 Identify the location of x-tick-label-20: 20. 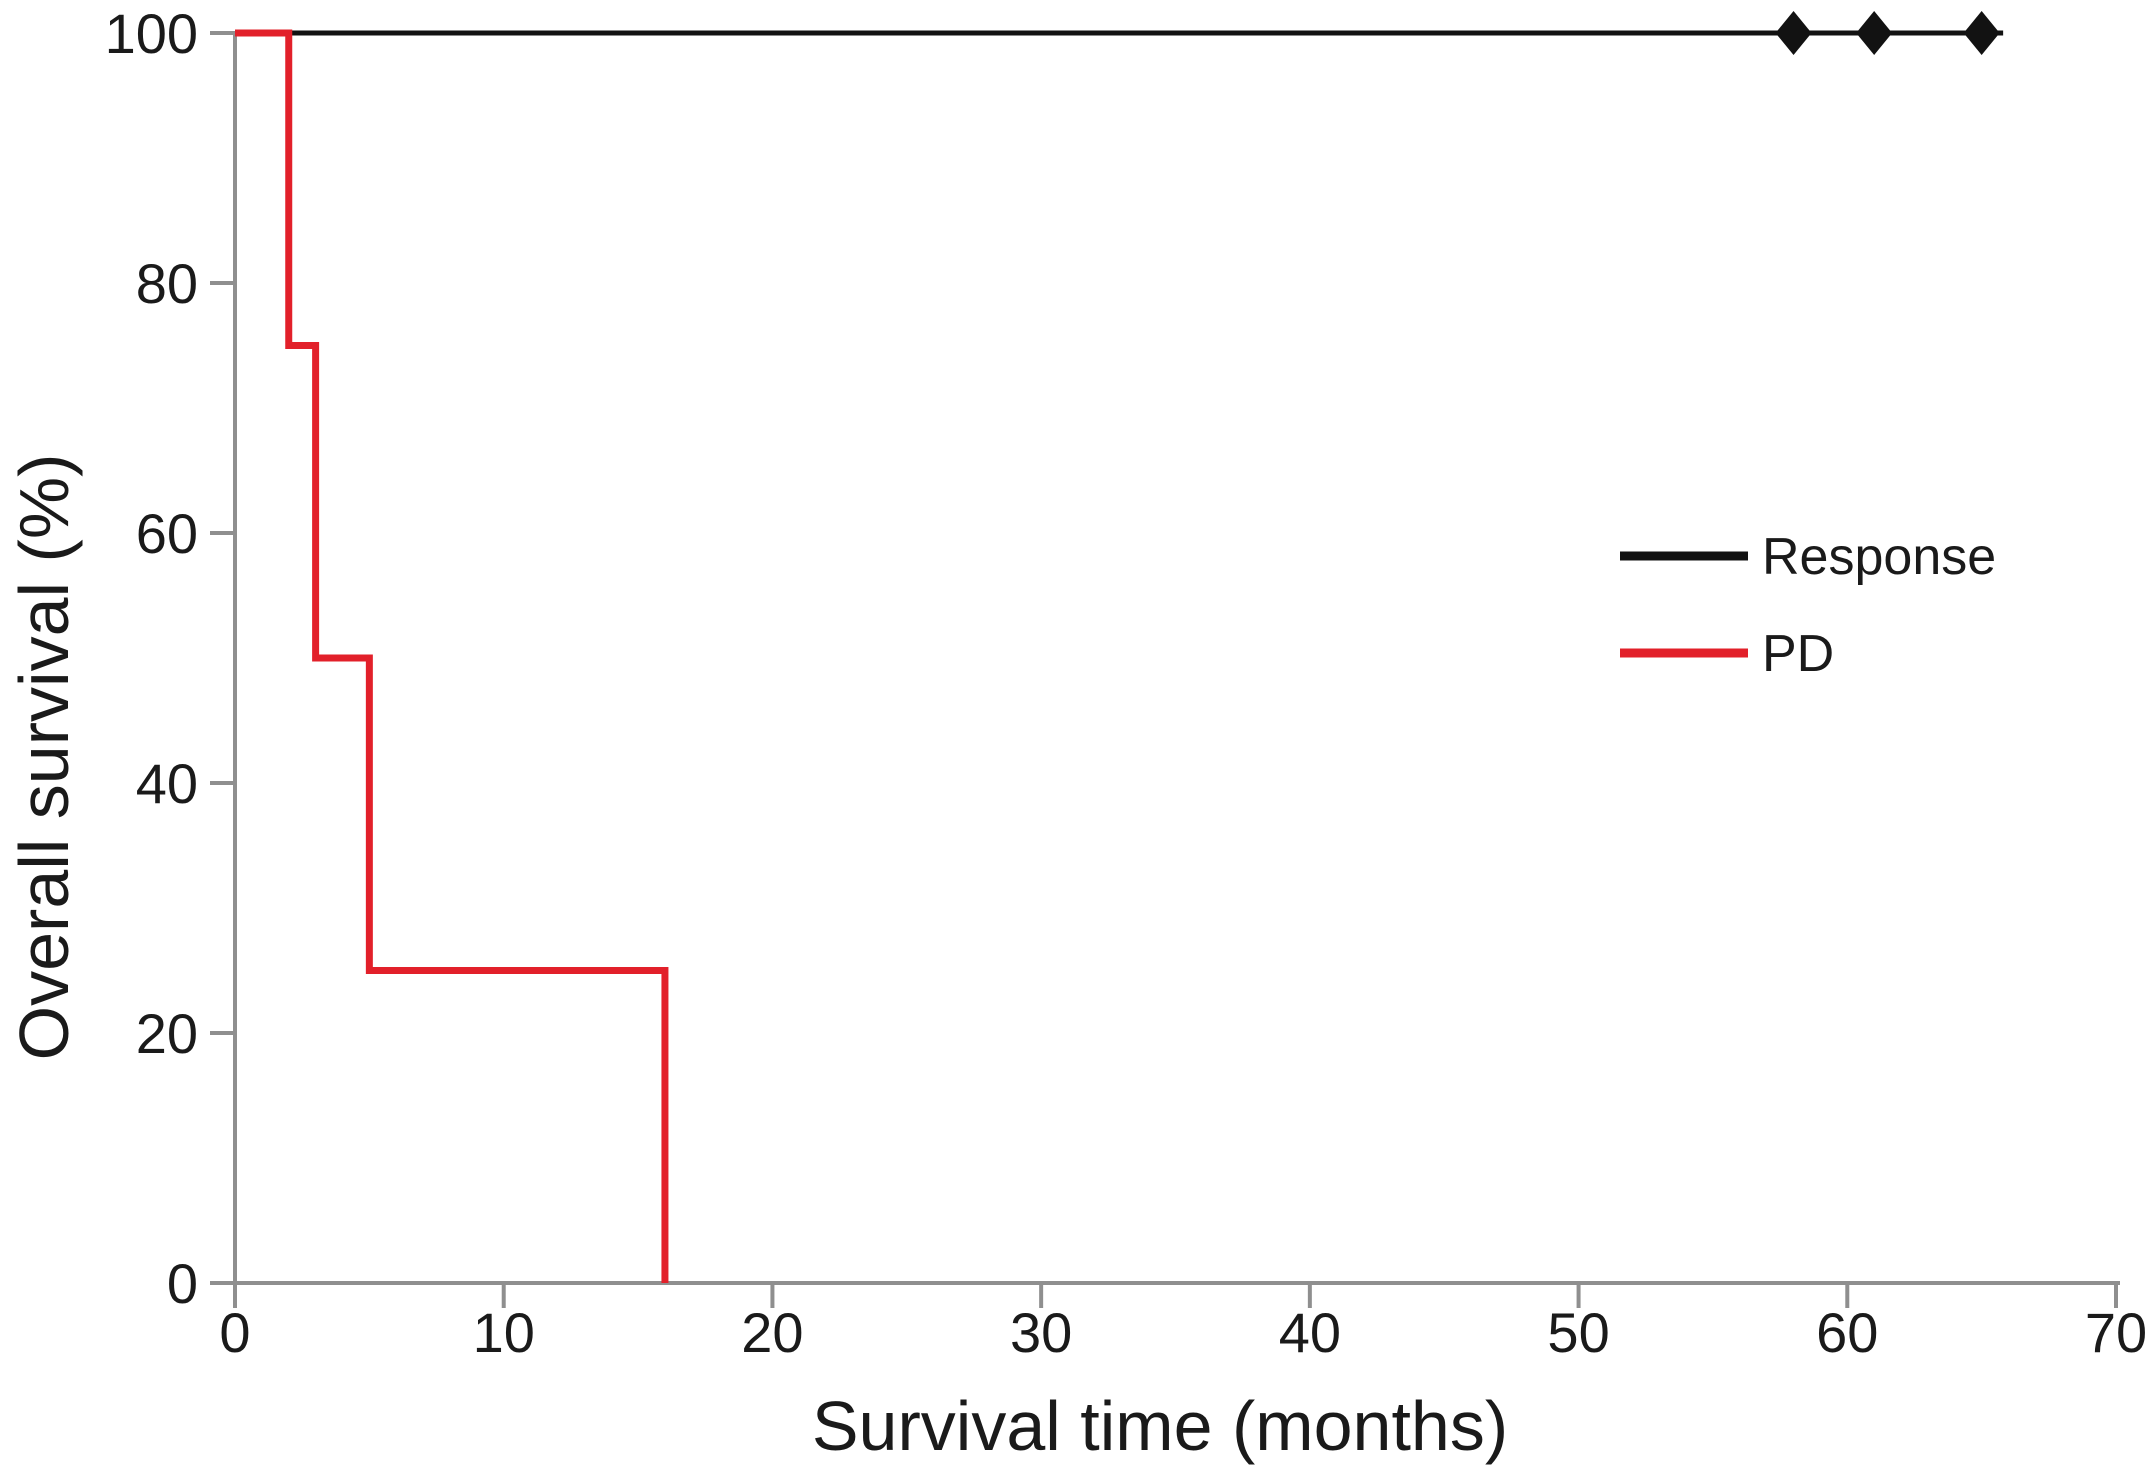
(772, 1332).